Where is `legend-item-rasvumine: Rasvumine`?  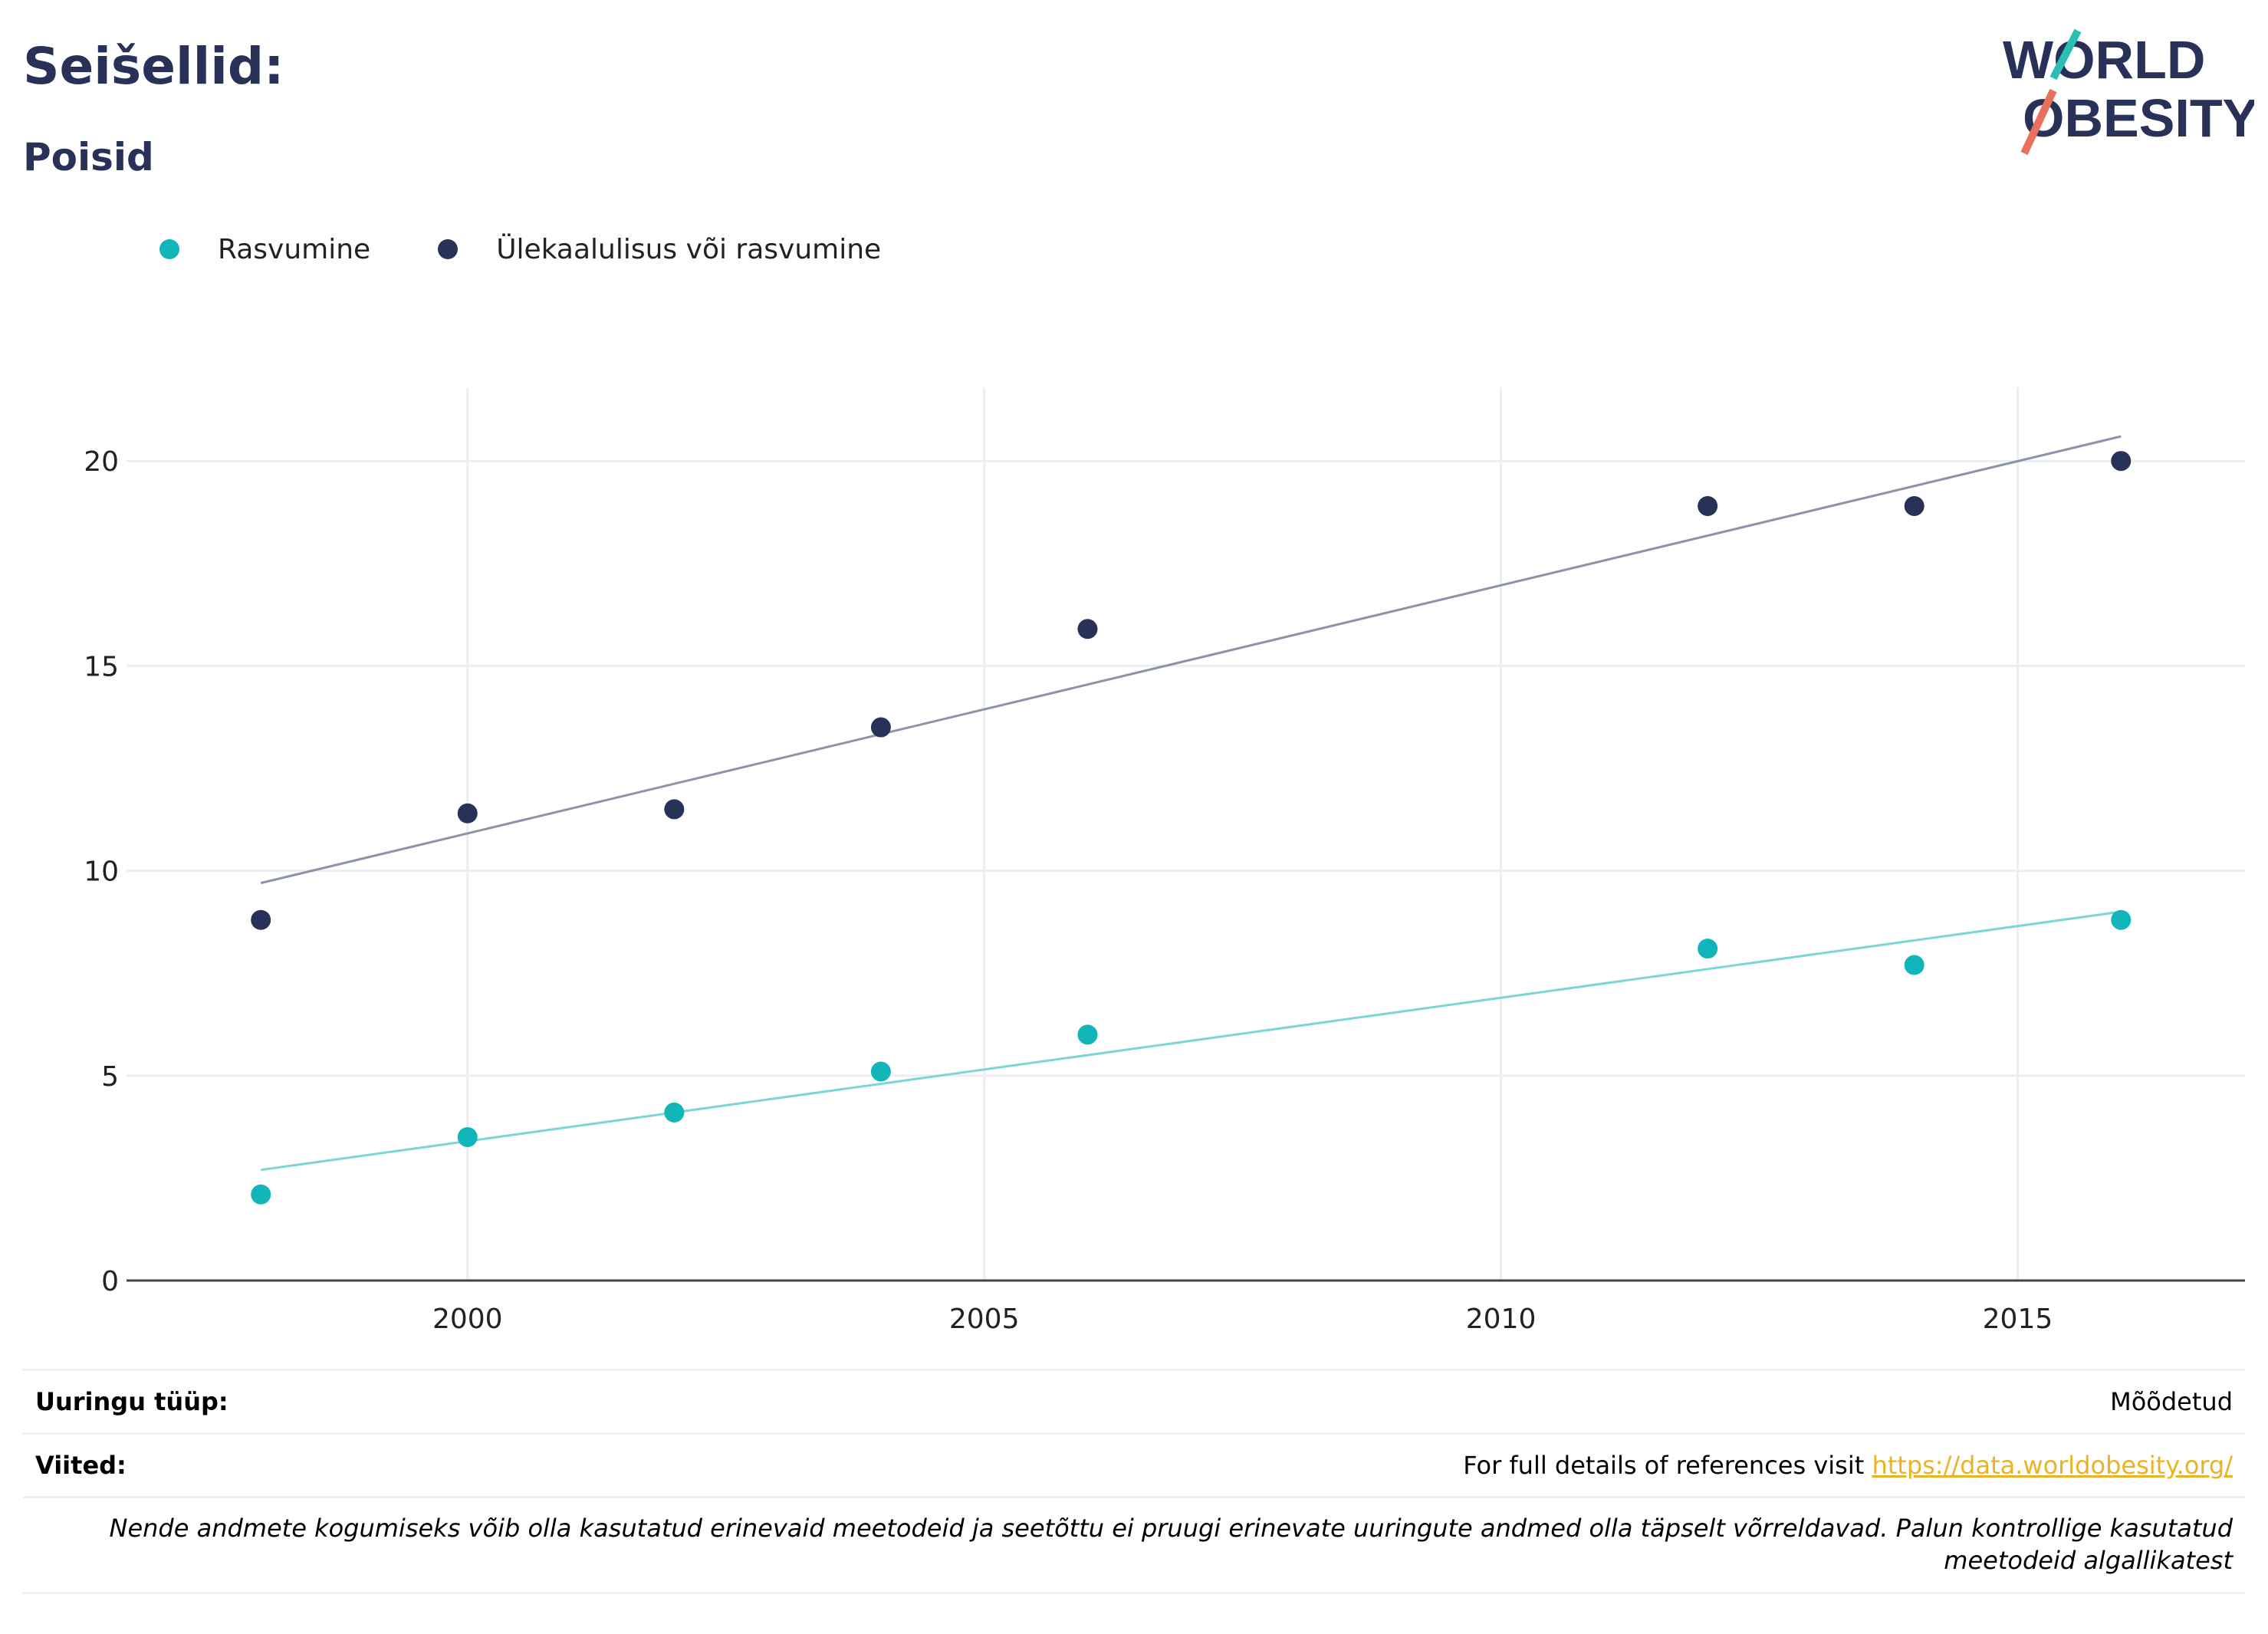
legend-item-rasvumine: Rasvumine is located at coordinates (258, 250).